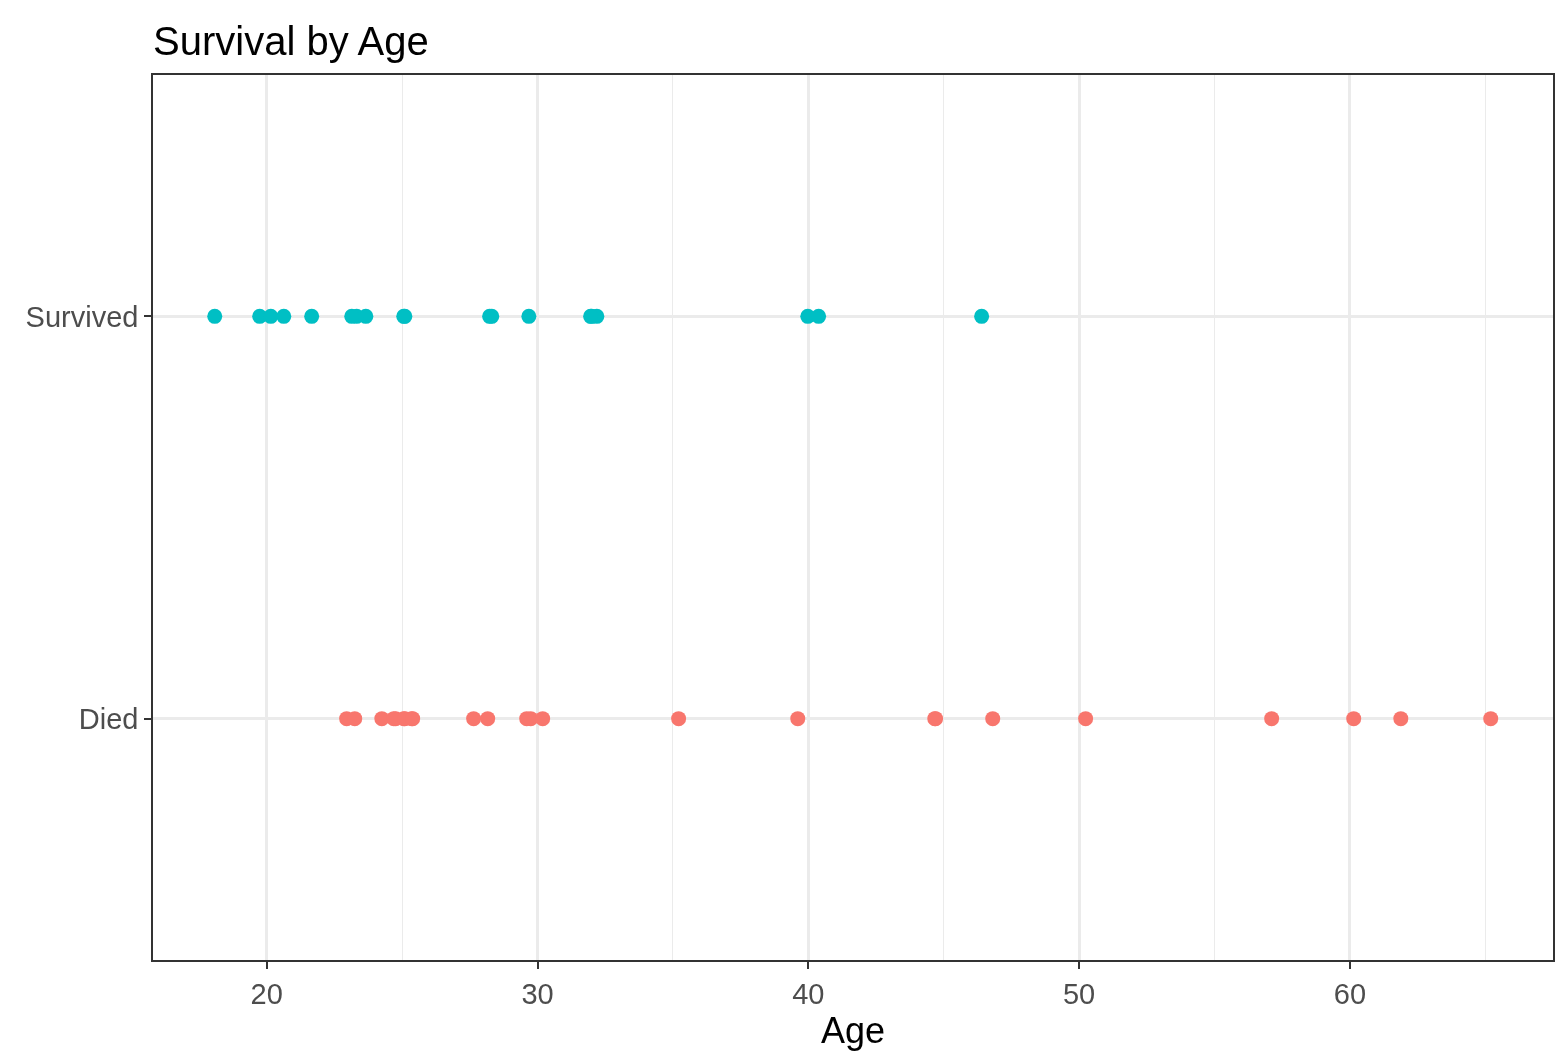 Image resolution: width=1555 pixels, height=1060 pixels. I want to click on y-tick-label: Survived, so click(82, 316).